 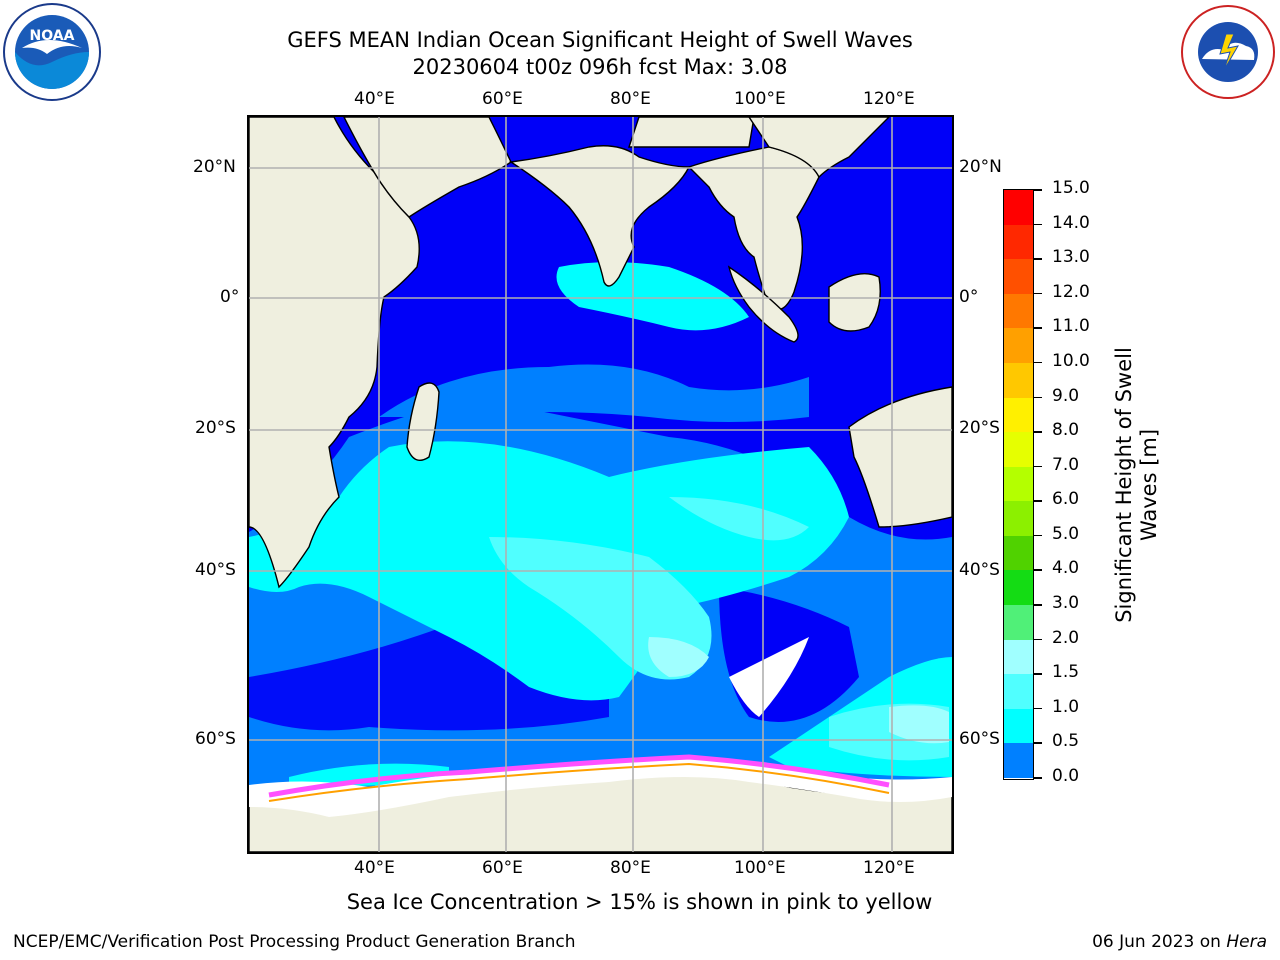 I want to click on lon-tick-top: 40°E, so click(x=374, y=99).